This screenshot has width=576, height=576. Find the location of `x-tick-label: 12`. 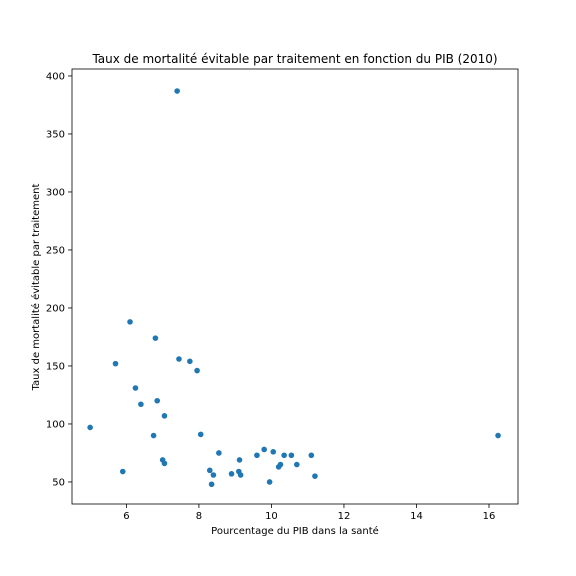

x-tick-label: 12 is located at coordinates (344, 516).